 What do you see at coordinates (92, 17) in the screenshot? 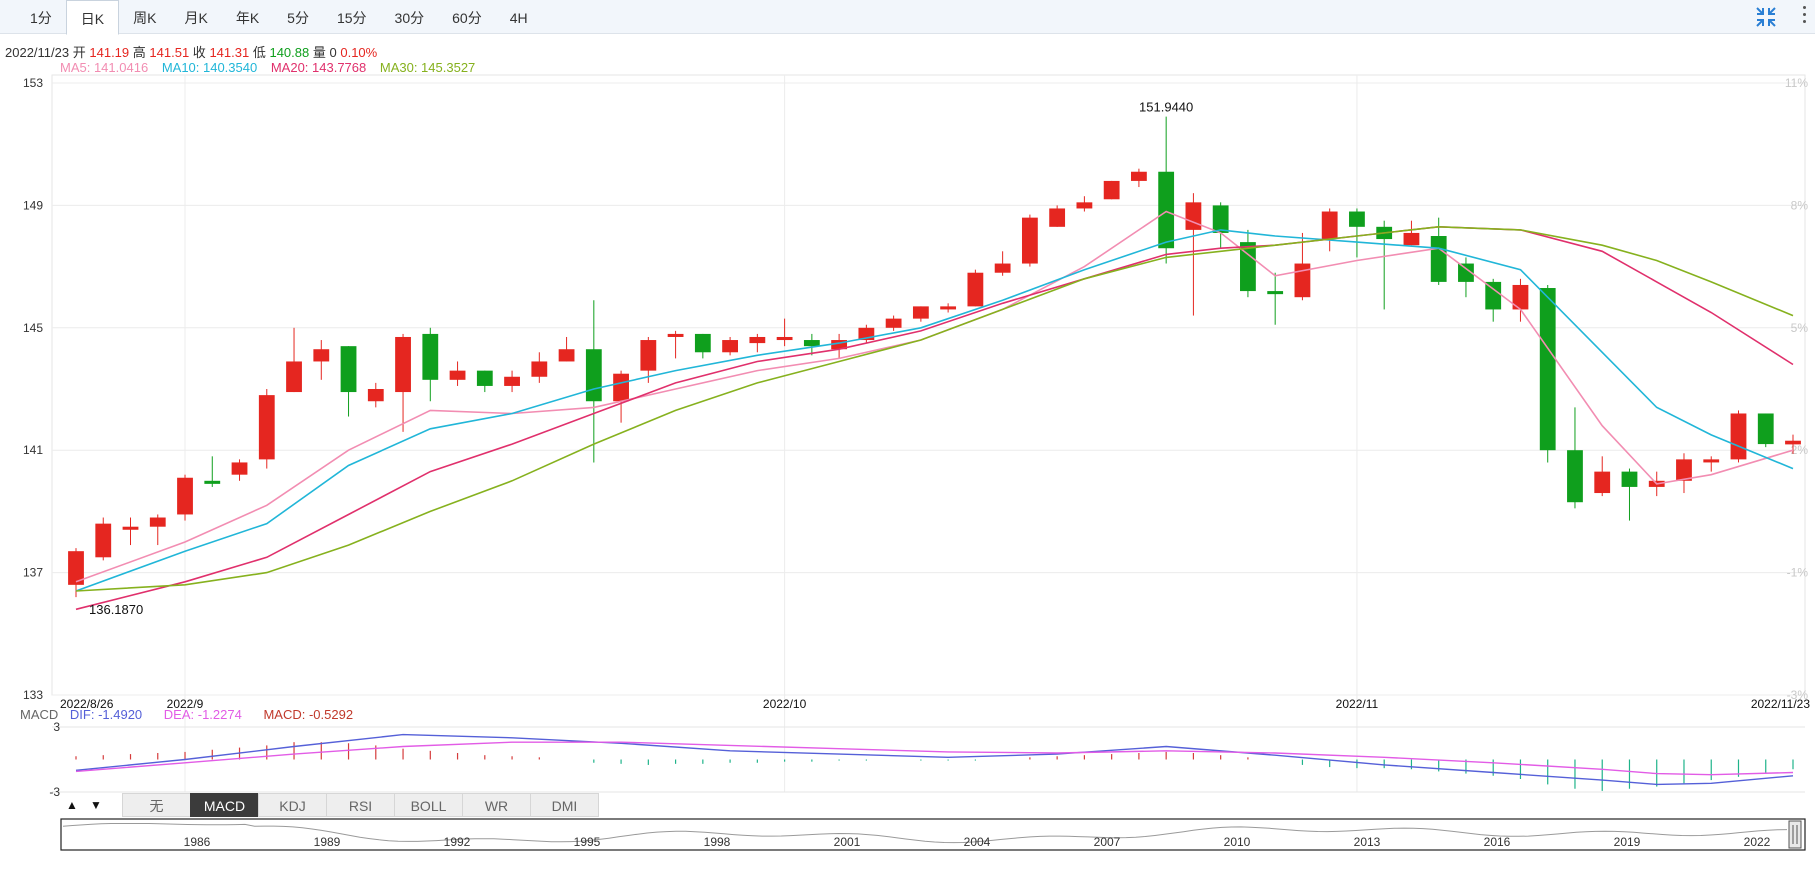
I see `tab-daily-k: 日K` at bounding box center [92, 17].